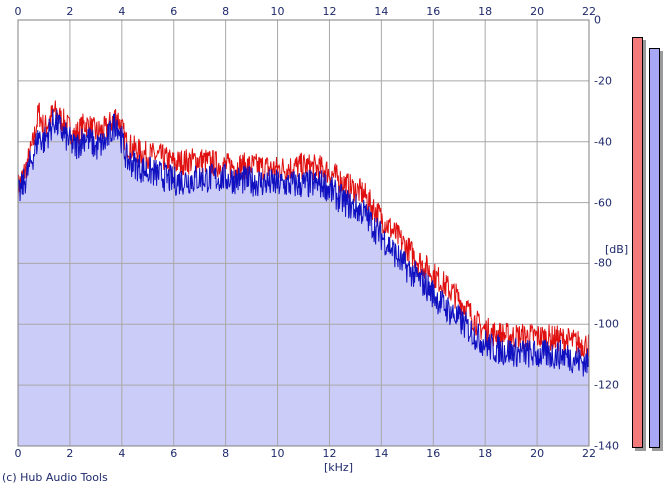  Describe the element at coordinates (70, 11) in the screenshot. I see `x-tick-label-top: 2` at that location.